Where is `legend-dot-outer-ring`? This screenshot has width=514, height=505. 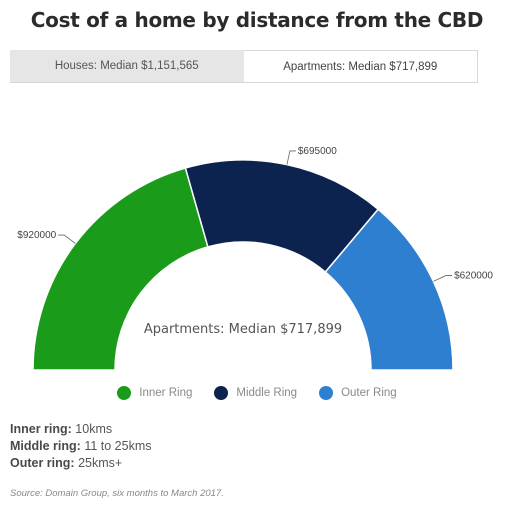
legend-dot-outer-ring is located at coordinates (326, 393).